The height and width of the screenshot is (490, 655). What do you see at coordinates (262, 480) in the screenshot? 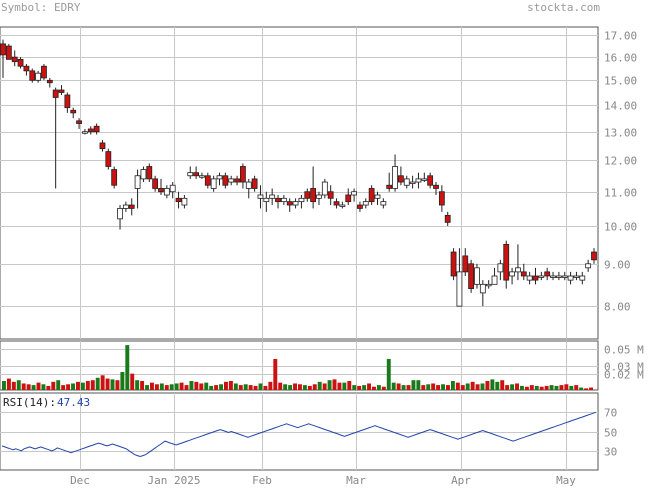
I see `x-tick-label: Feb` at bounding box center [262, 480].